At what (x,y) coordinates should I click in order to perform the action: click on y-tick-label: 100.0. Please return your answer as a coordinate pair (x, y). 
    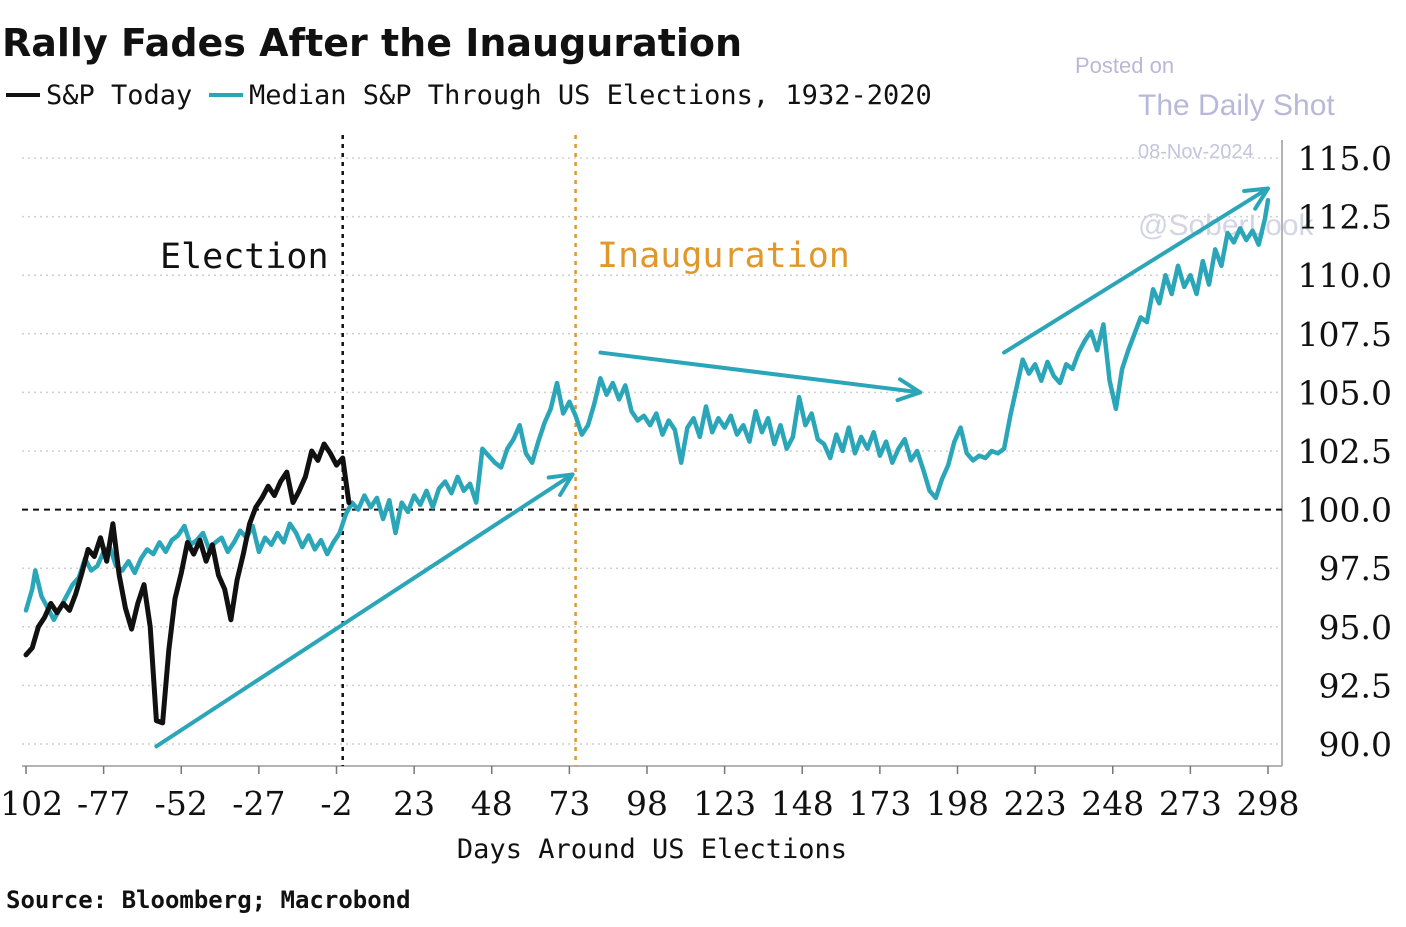
    Looking at the image, I should click on (1345, 510).